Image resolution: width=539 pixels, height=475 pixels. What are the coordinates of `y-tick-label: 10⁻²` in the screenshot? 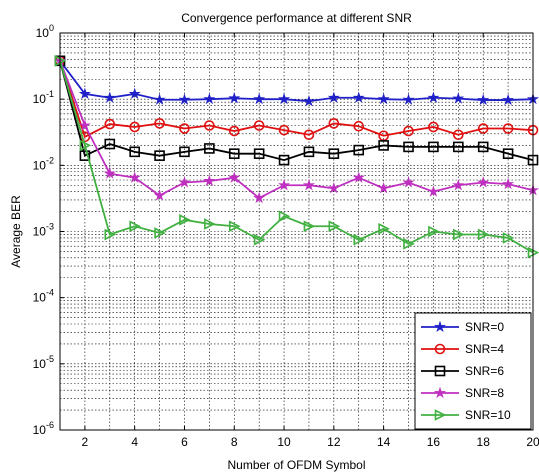 It's located at (43, 163).